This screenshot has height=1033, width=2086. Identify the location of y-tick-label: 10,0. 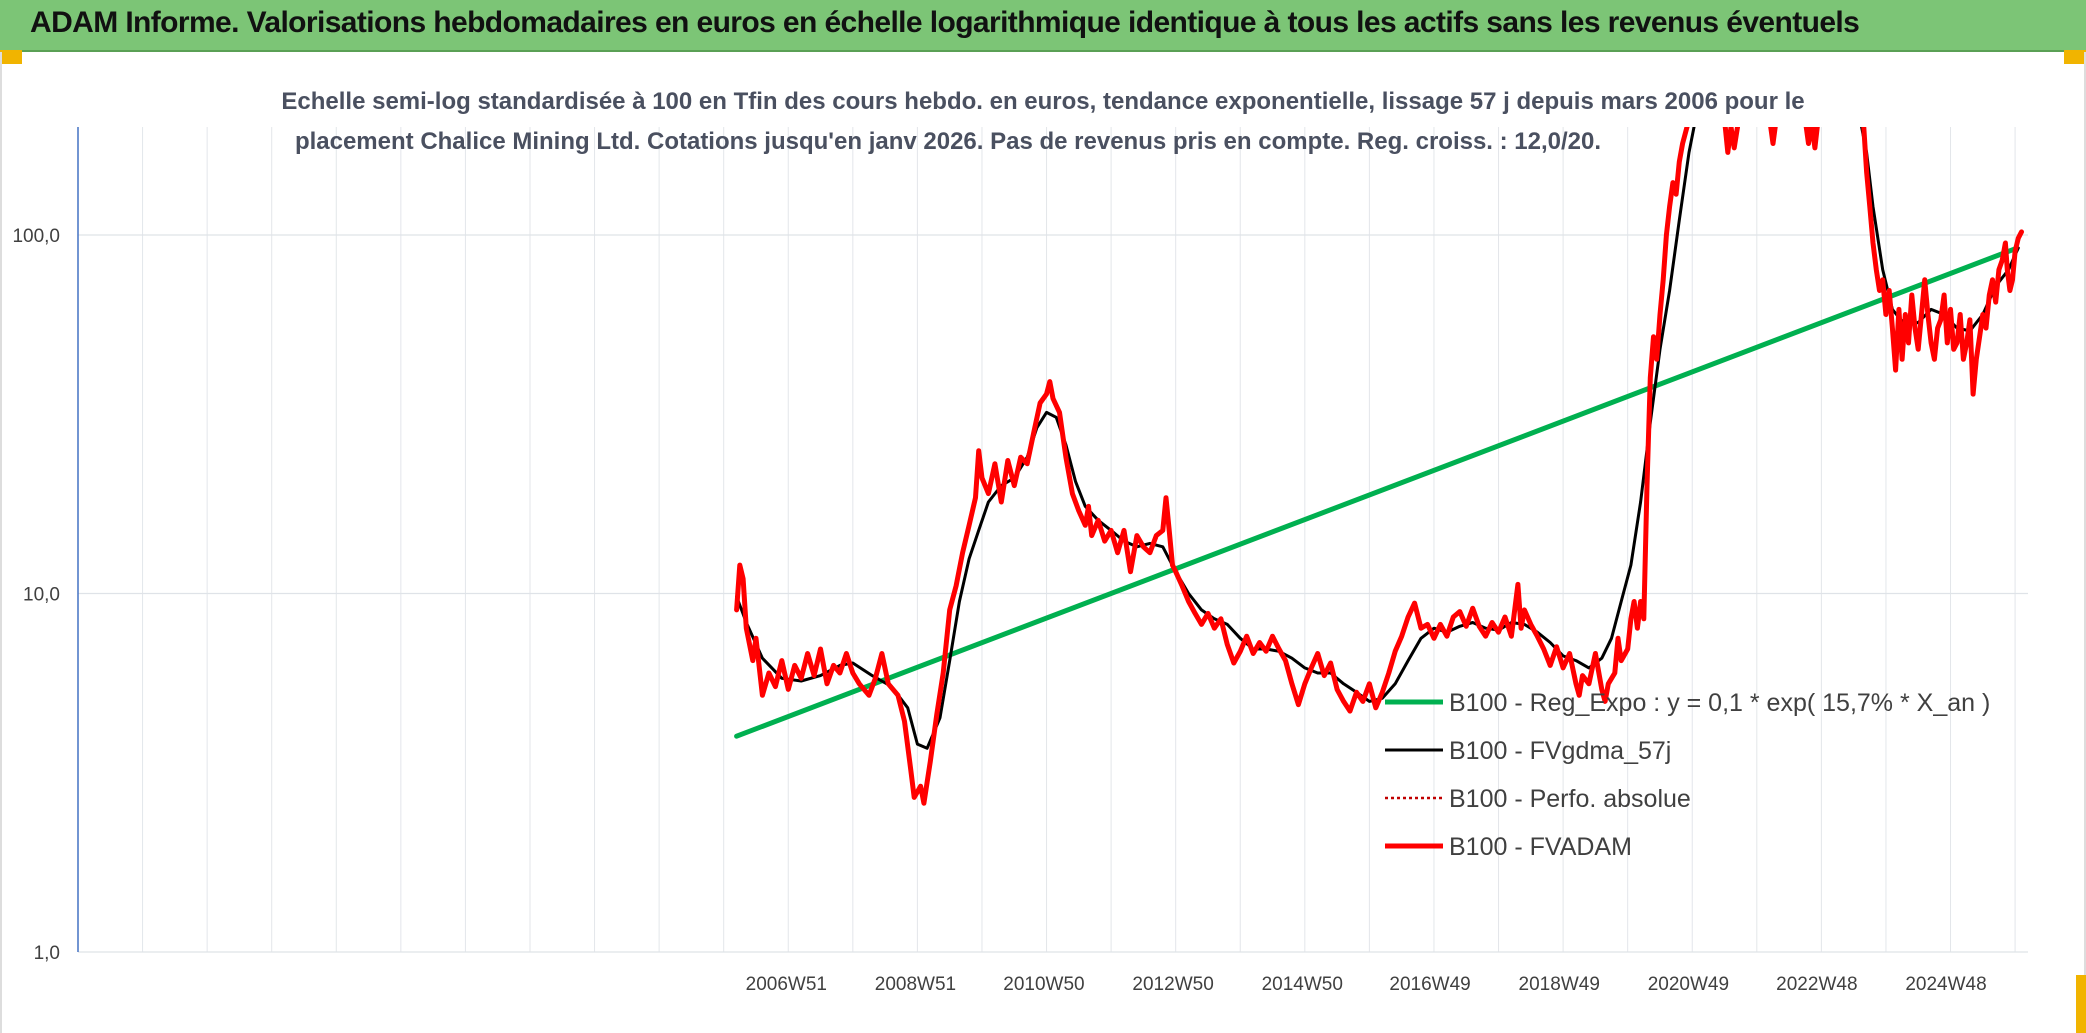
(41, 595).